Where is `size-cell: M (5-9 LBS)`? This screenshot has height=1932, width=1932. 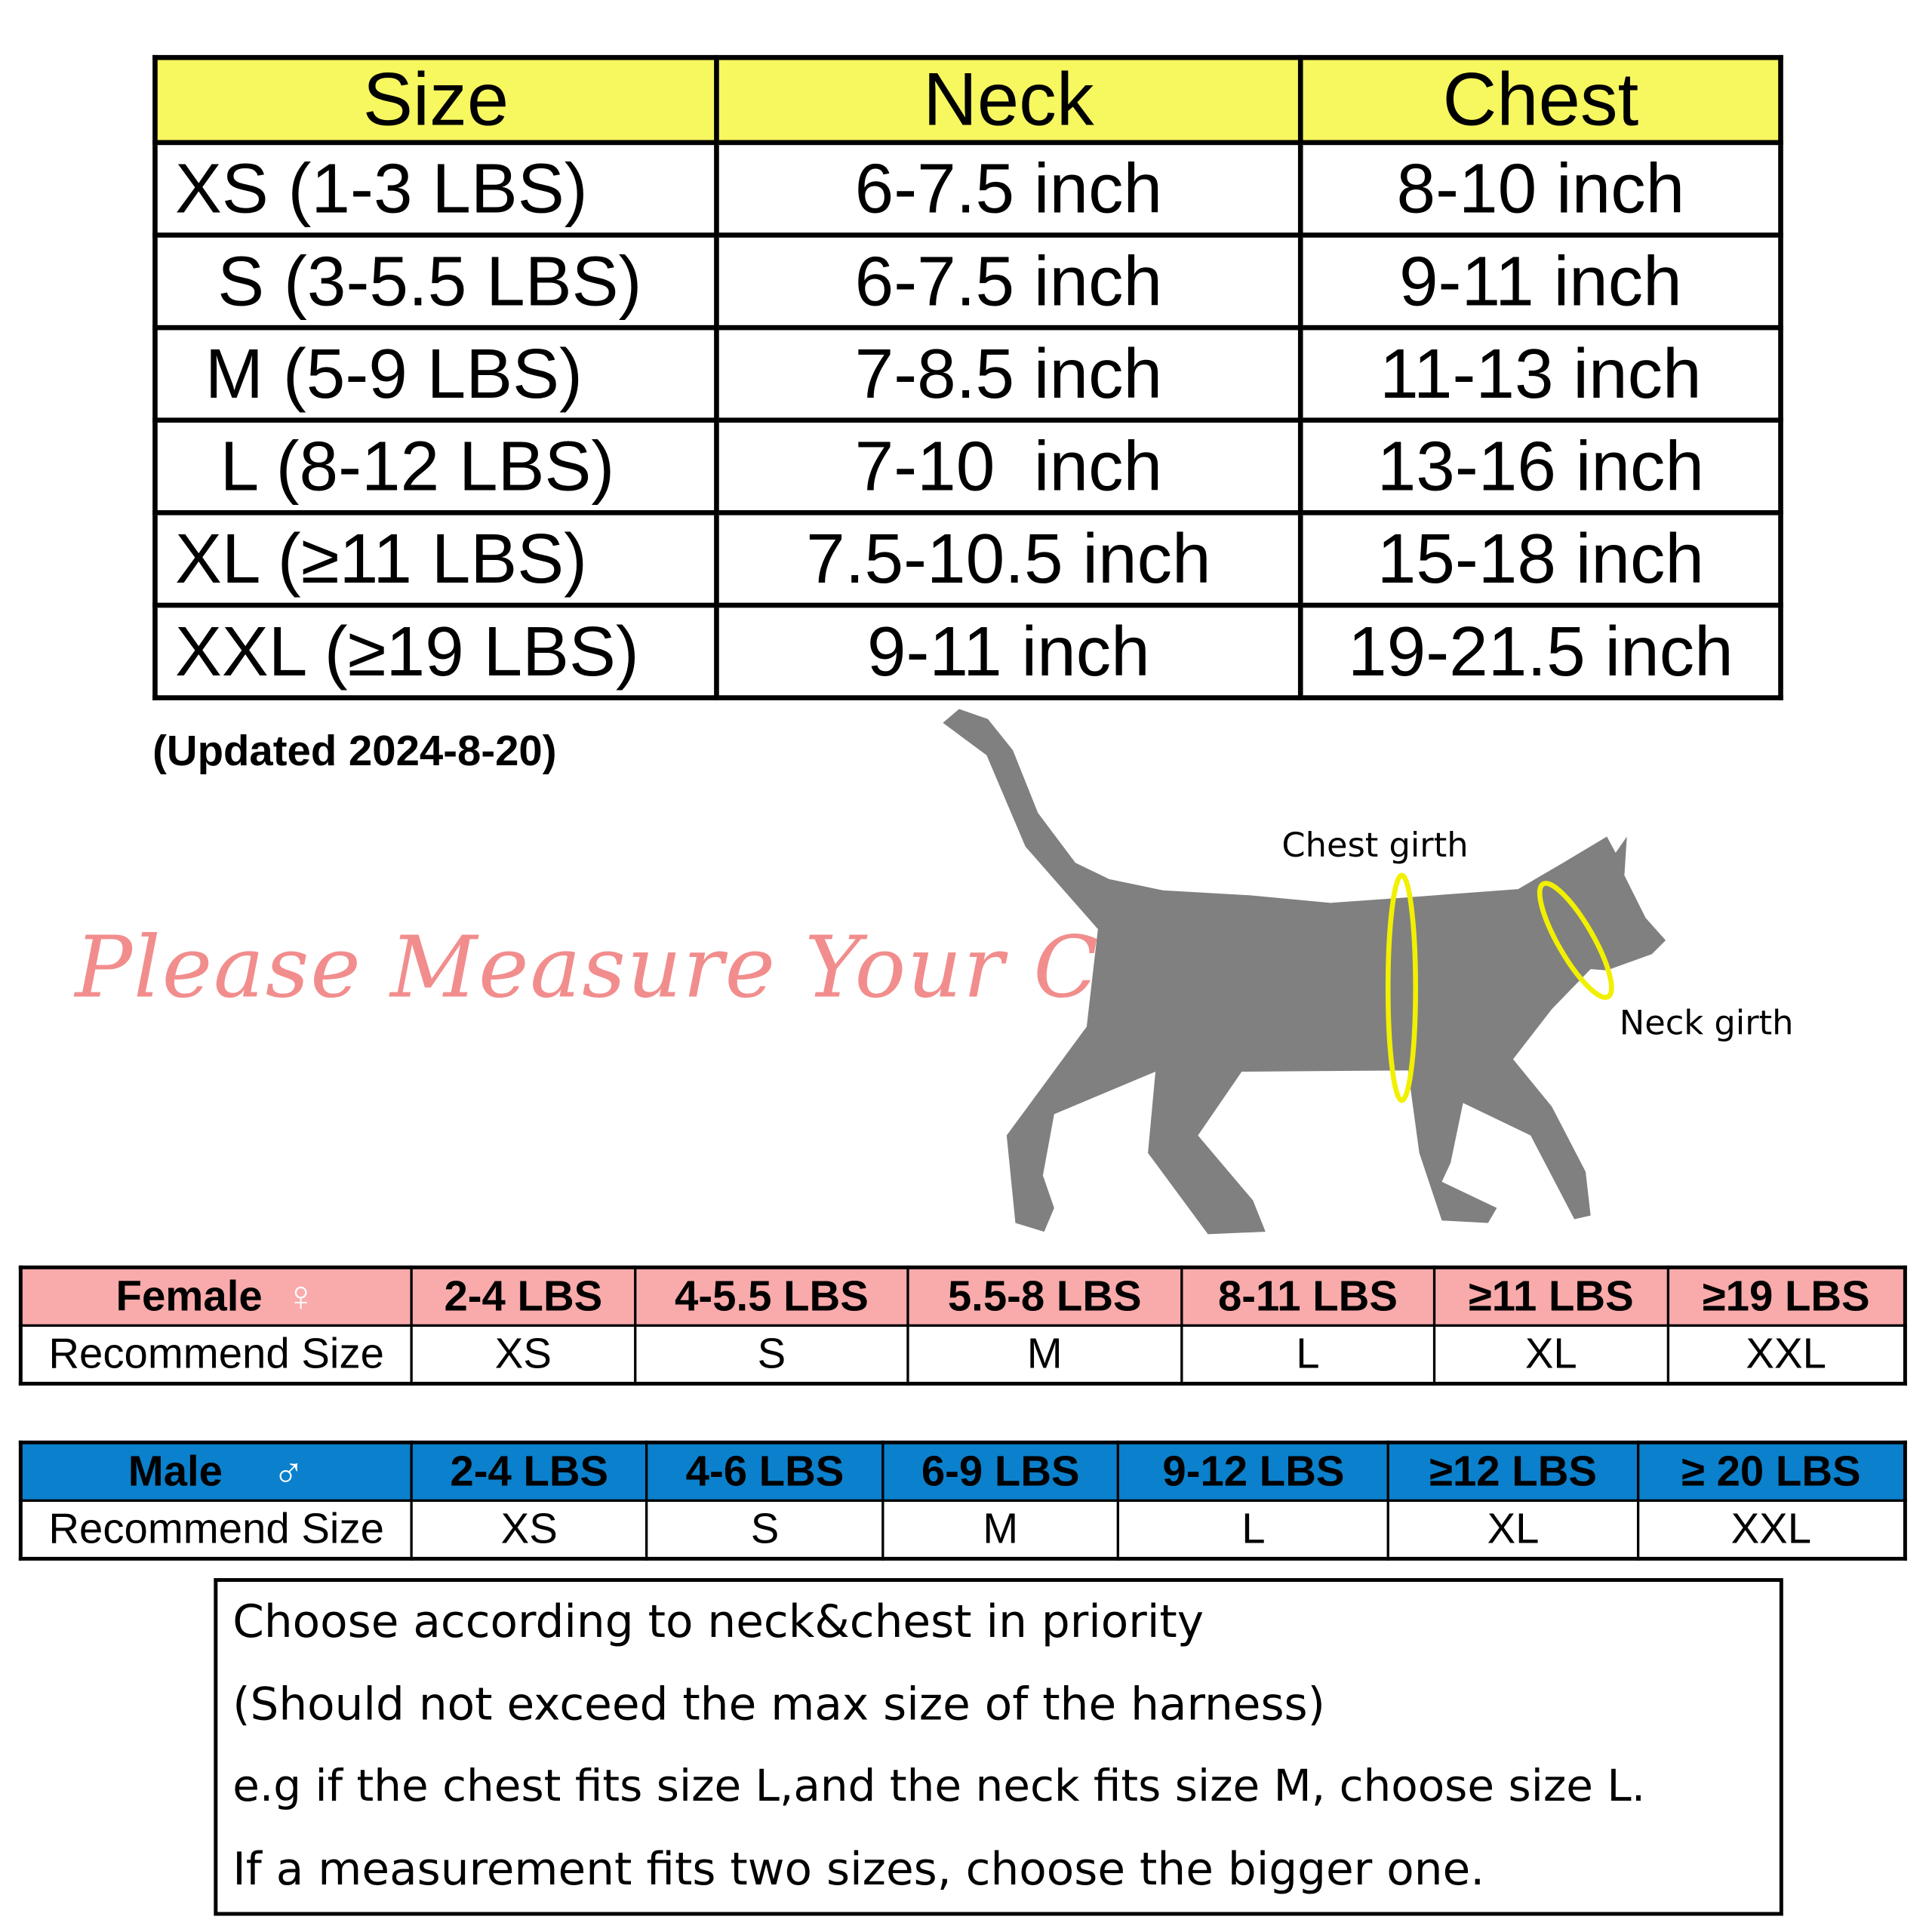
size-cell: M (5-9 LBS) is located at coordinates (435, 374).